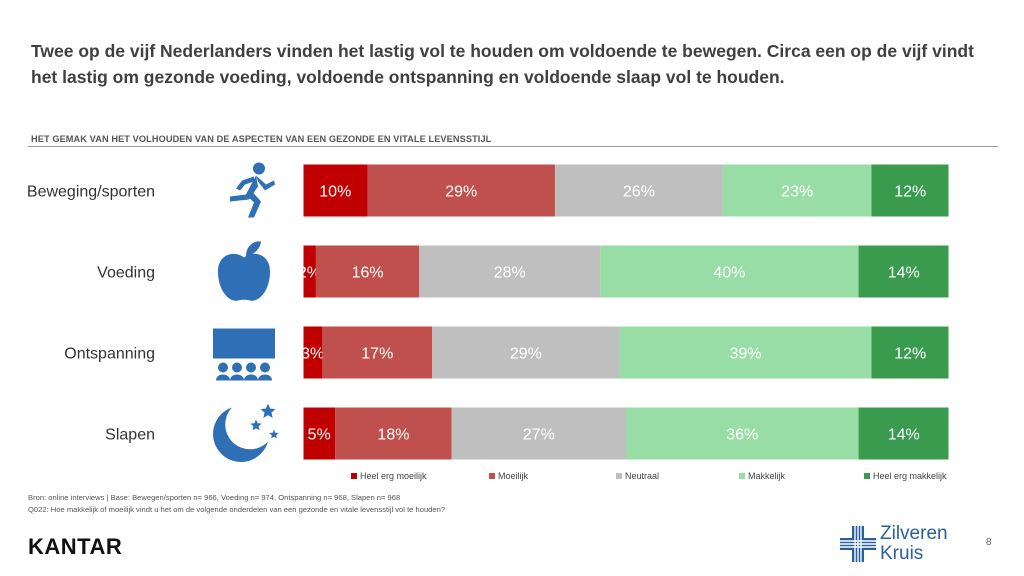 The image size is (1024, 576). I want to click on data-label: 36%, so click(742, 435).